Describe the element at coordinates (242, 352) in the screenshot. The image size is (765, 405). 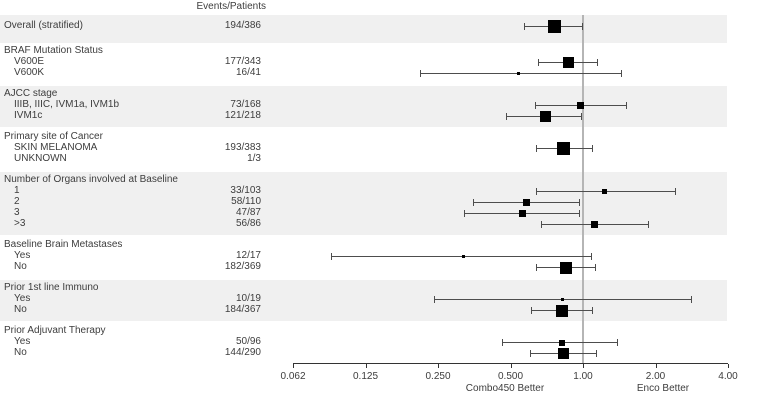
I see `row-events-value: 144/290` at that location.